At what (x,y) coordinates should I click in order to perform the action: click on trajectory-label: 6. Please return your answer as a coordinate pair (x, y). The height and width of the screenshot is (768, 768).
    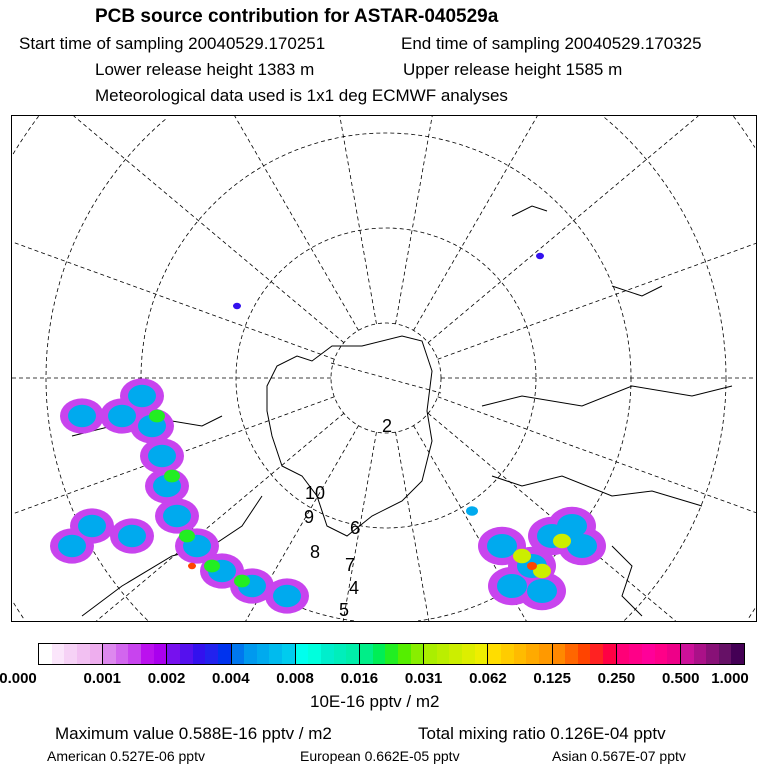
    Looking at the image, I should click on (355, 528).